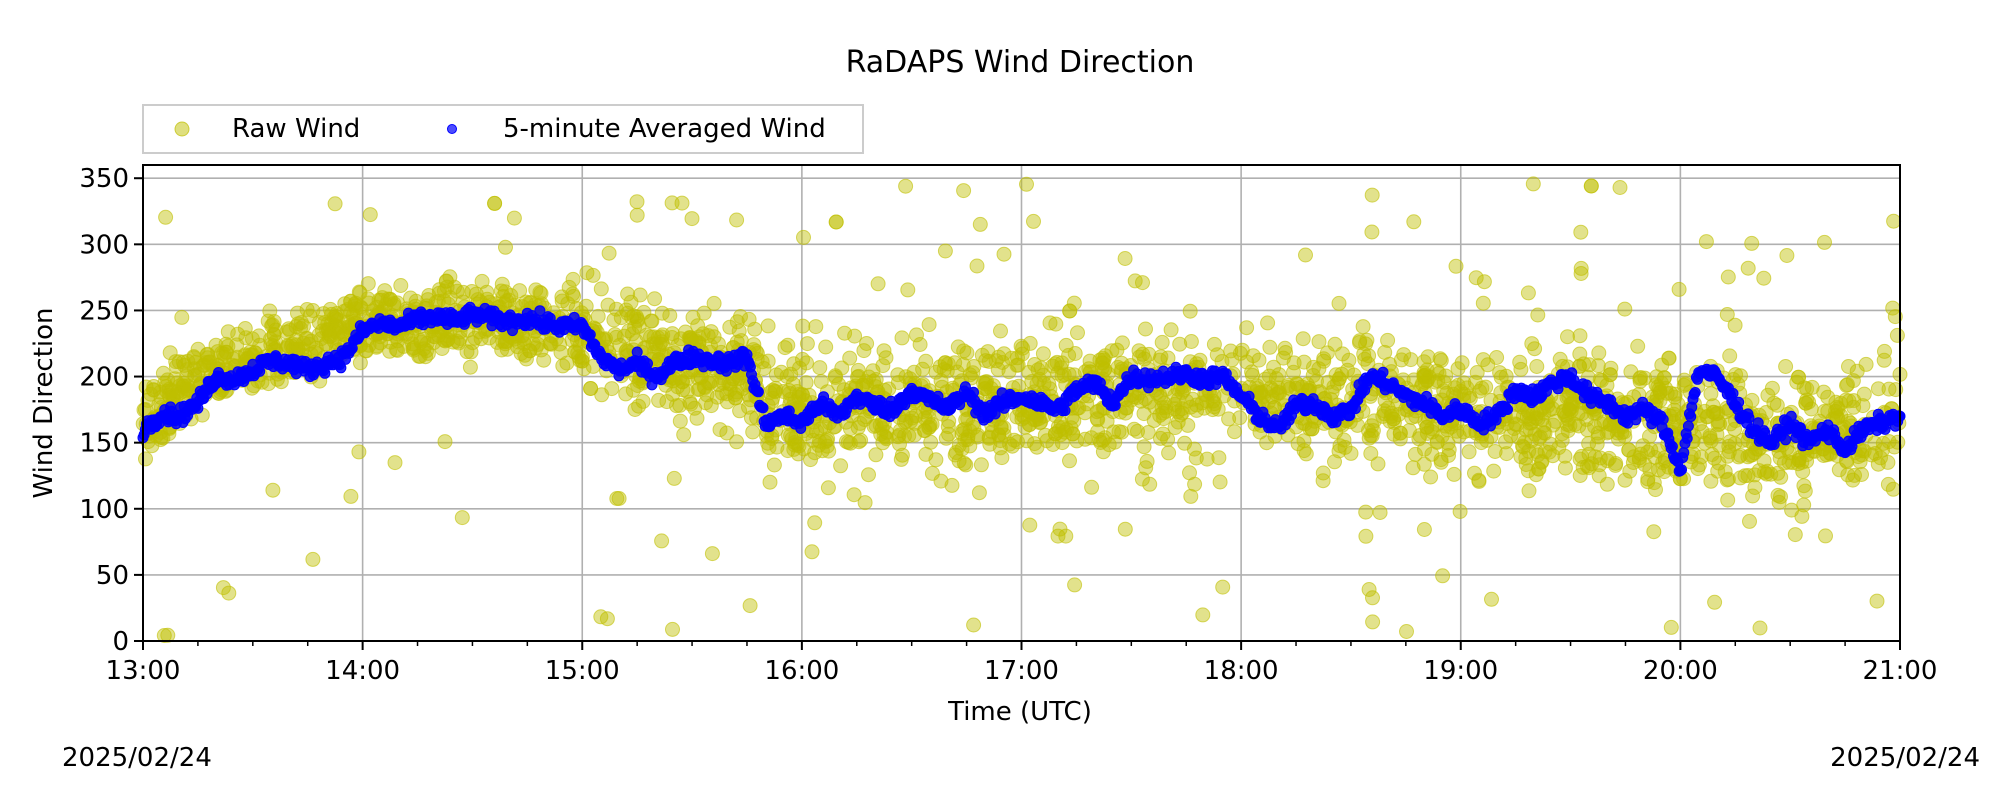 The image size is (2000, 800). I want to click on legend: Raw Wind 5-minute Averaged Wind, so click(503, 129).